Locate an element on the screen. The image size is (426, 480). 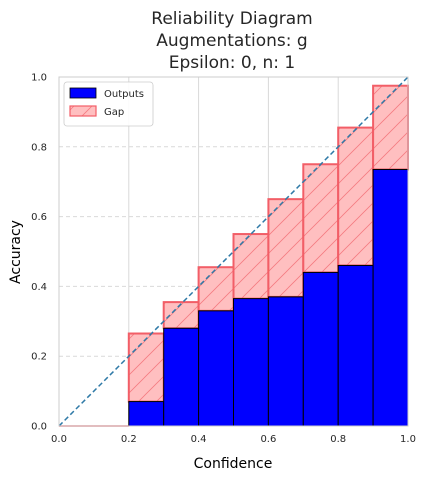
x-tick-label: 0.6 is located at coordinates (268, 439).